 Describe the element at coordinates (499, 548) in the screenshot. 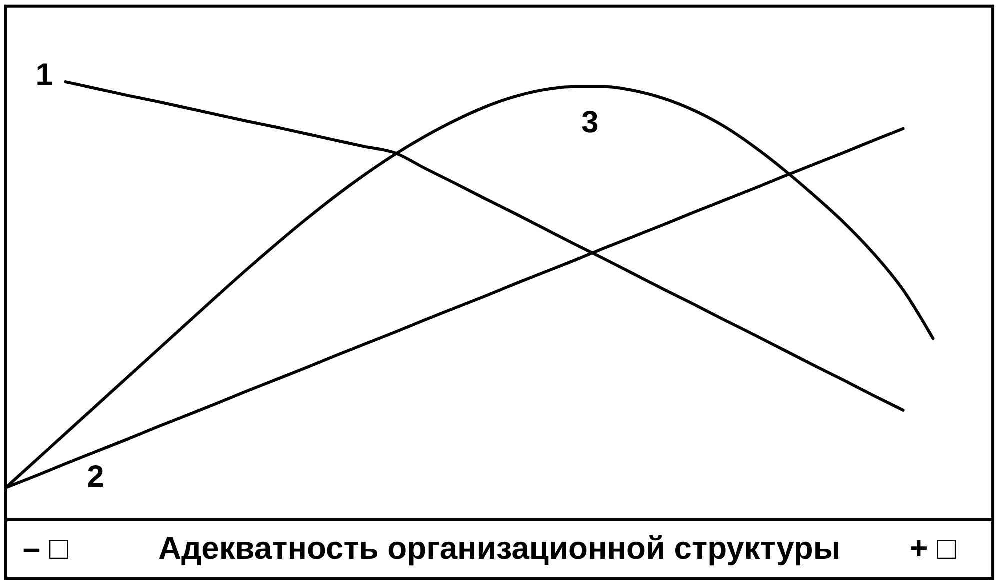

I see `x-axis-title: Адекватность организационной структуры` at that location.